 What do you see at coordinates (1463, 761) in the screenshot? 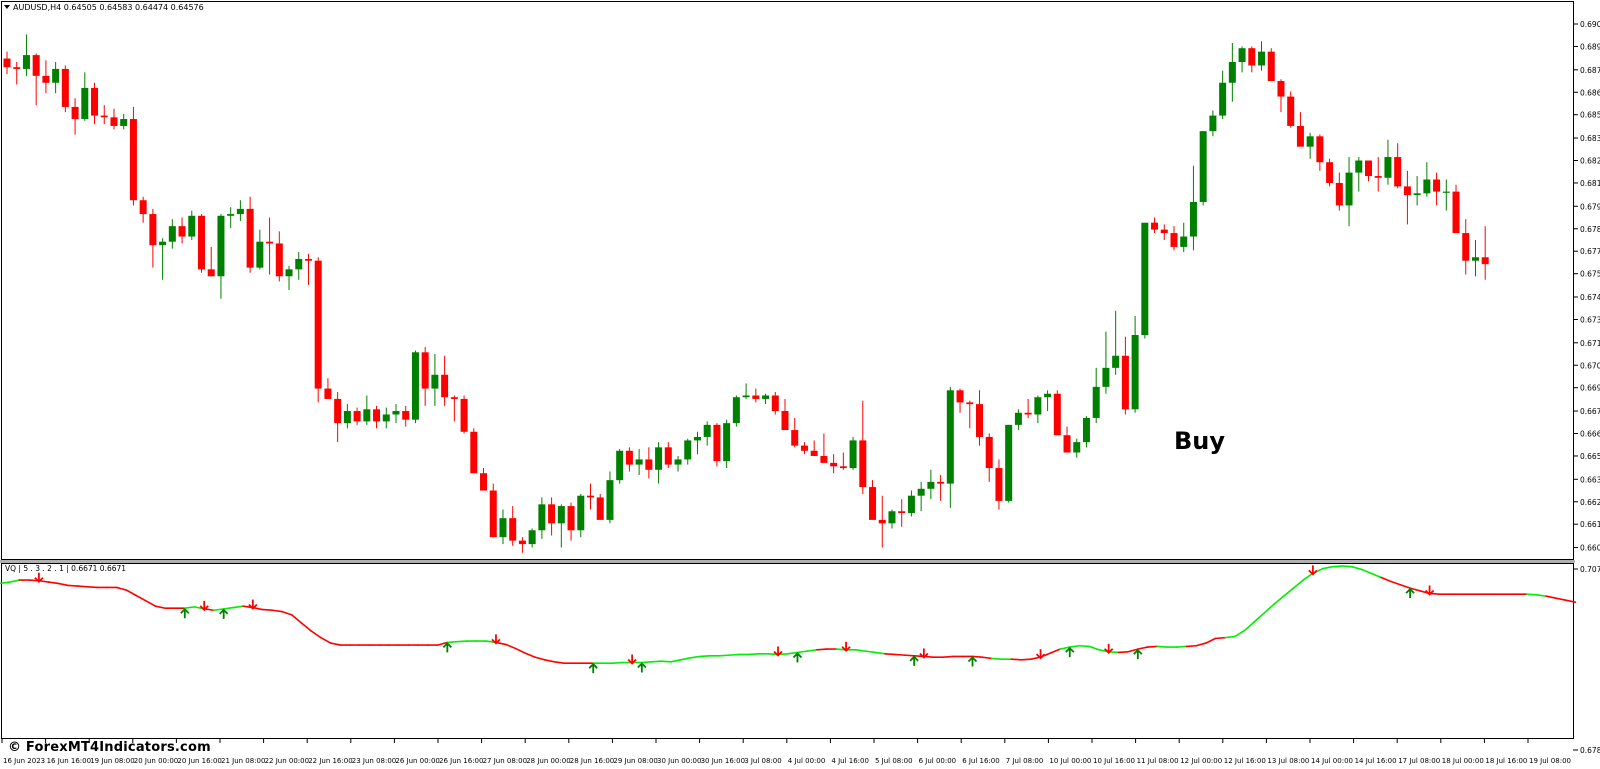
I see `time-tick-label: 18 Jul 00:00` at bounding box center [1463, 761].